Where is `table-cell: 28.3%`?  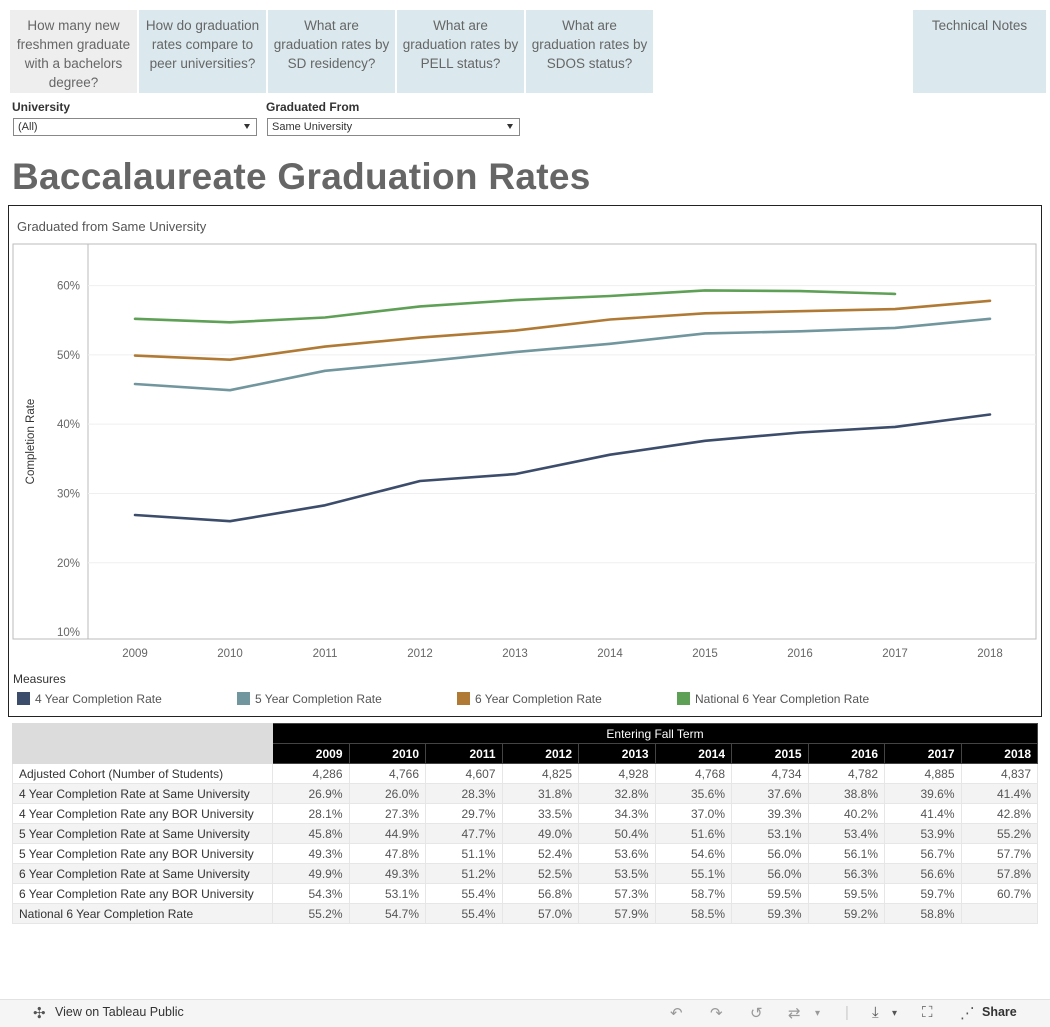
table-cell: 28.3% is located at coordinates (464, 793).